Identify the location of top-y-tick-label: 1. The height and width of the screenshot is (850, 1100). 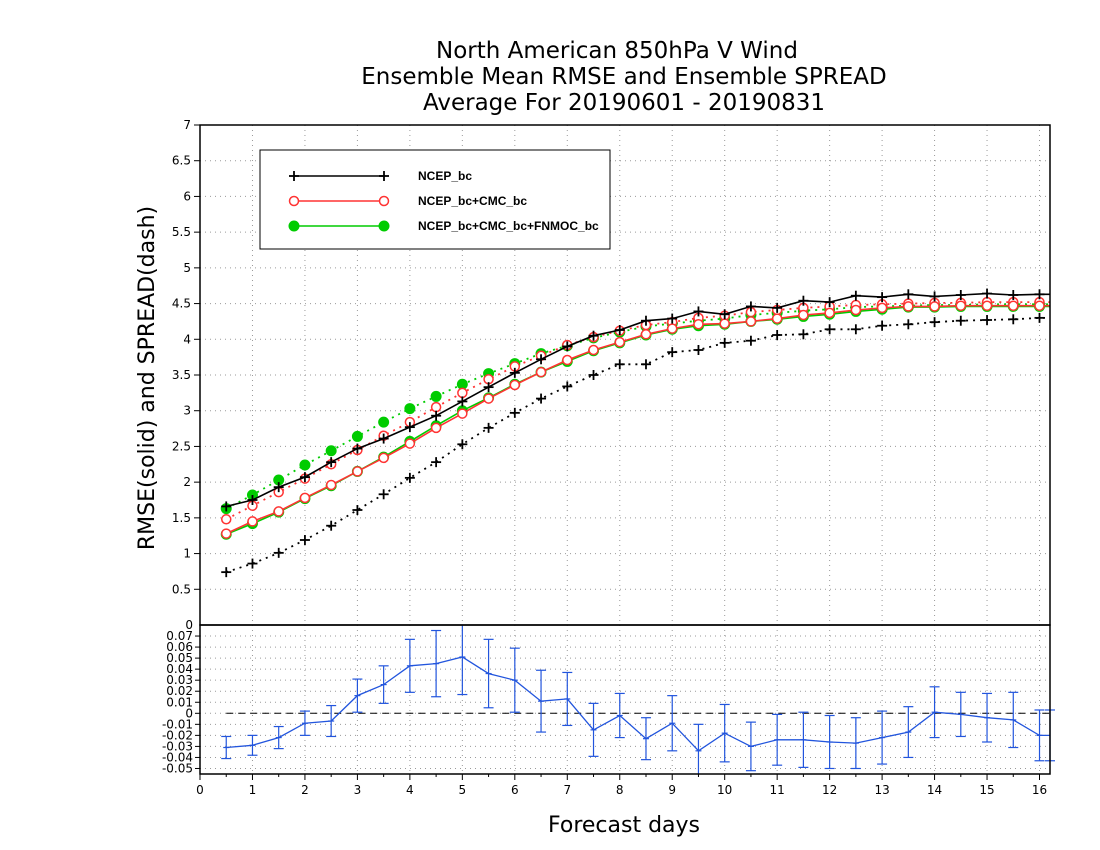
(187, 554).